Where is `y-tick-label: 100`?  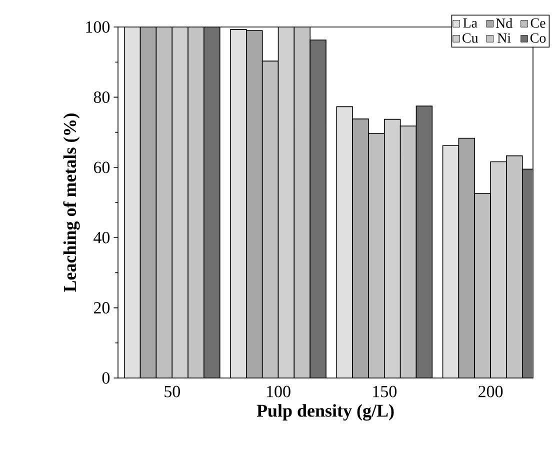
y-tick-label: 100 is located at coordinates (98, 27).